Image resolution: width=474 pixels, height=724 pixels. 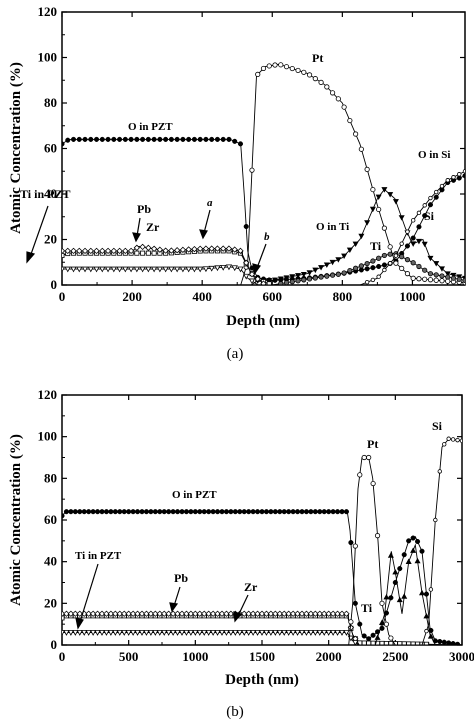 I want to click on y-tick-label: 0, so click(x=54, y=284).